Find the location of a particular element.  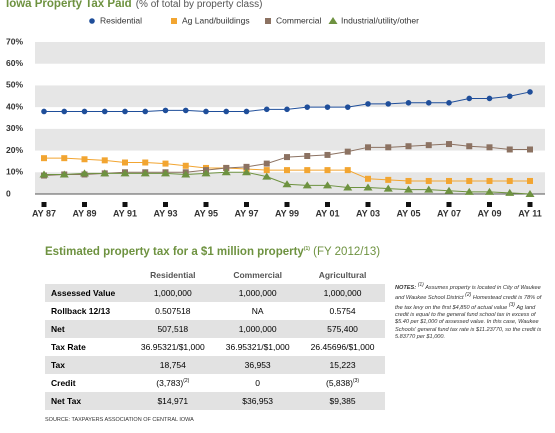

table-row: Net Tax $14,971 $36,953 $9,385 is located at coordinates (215, 401).